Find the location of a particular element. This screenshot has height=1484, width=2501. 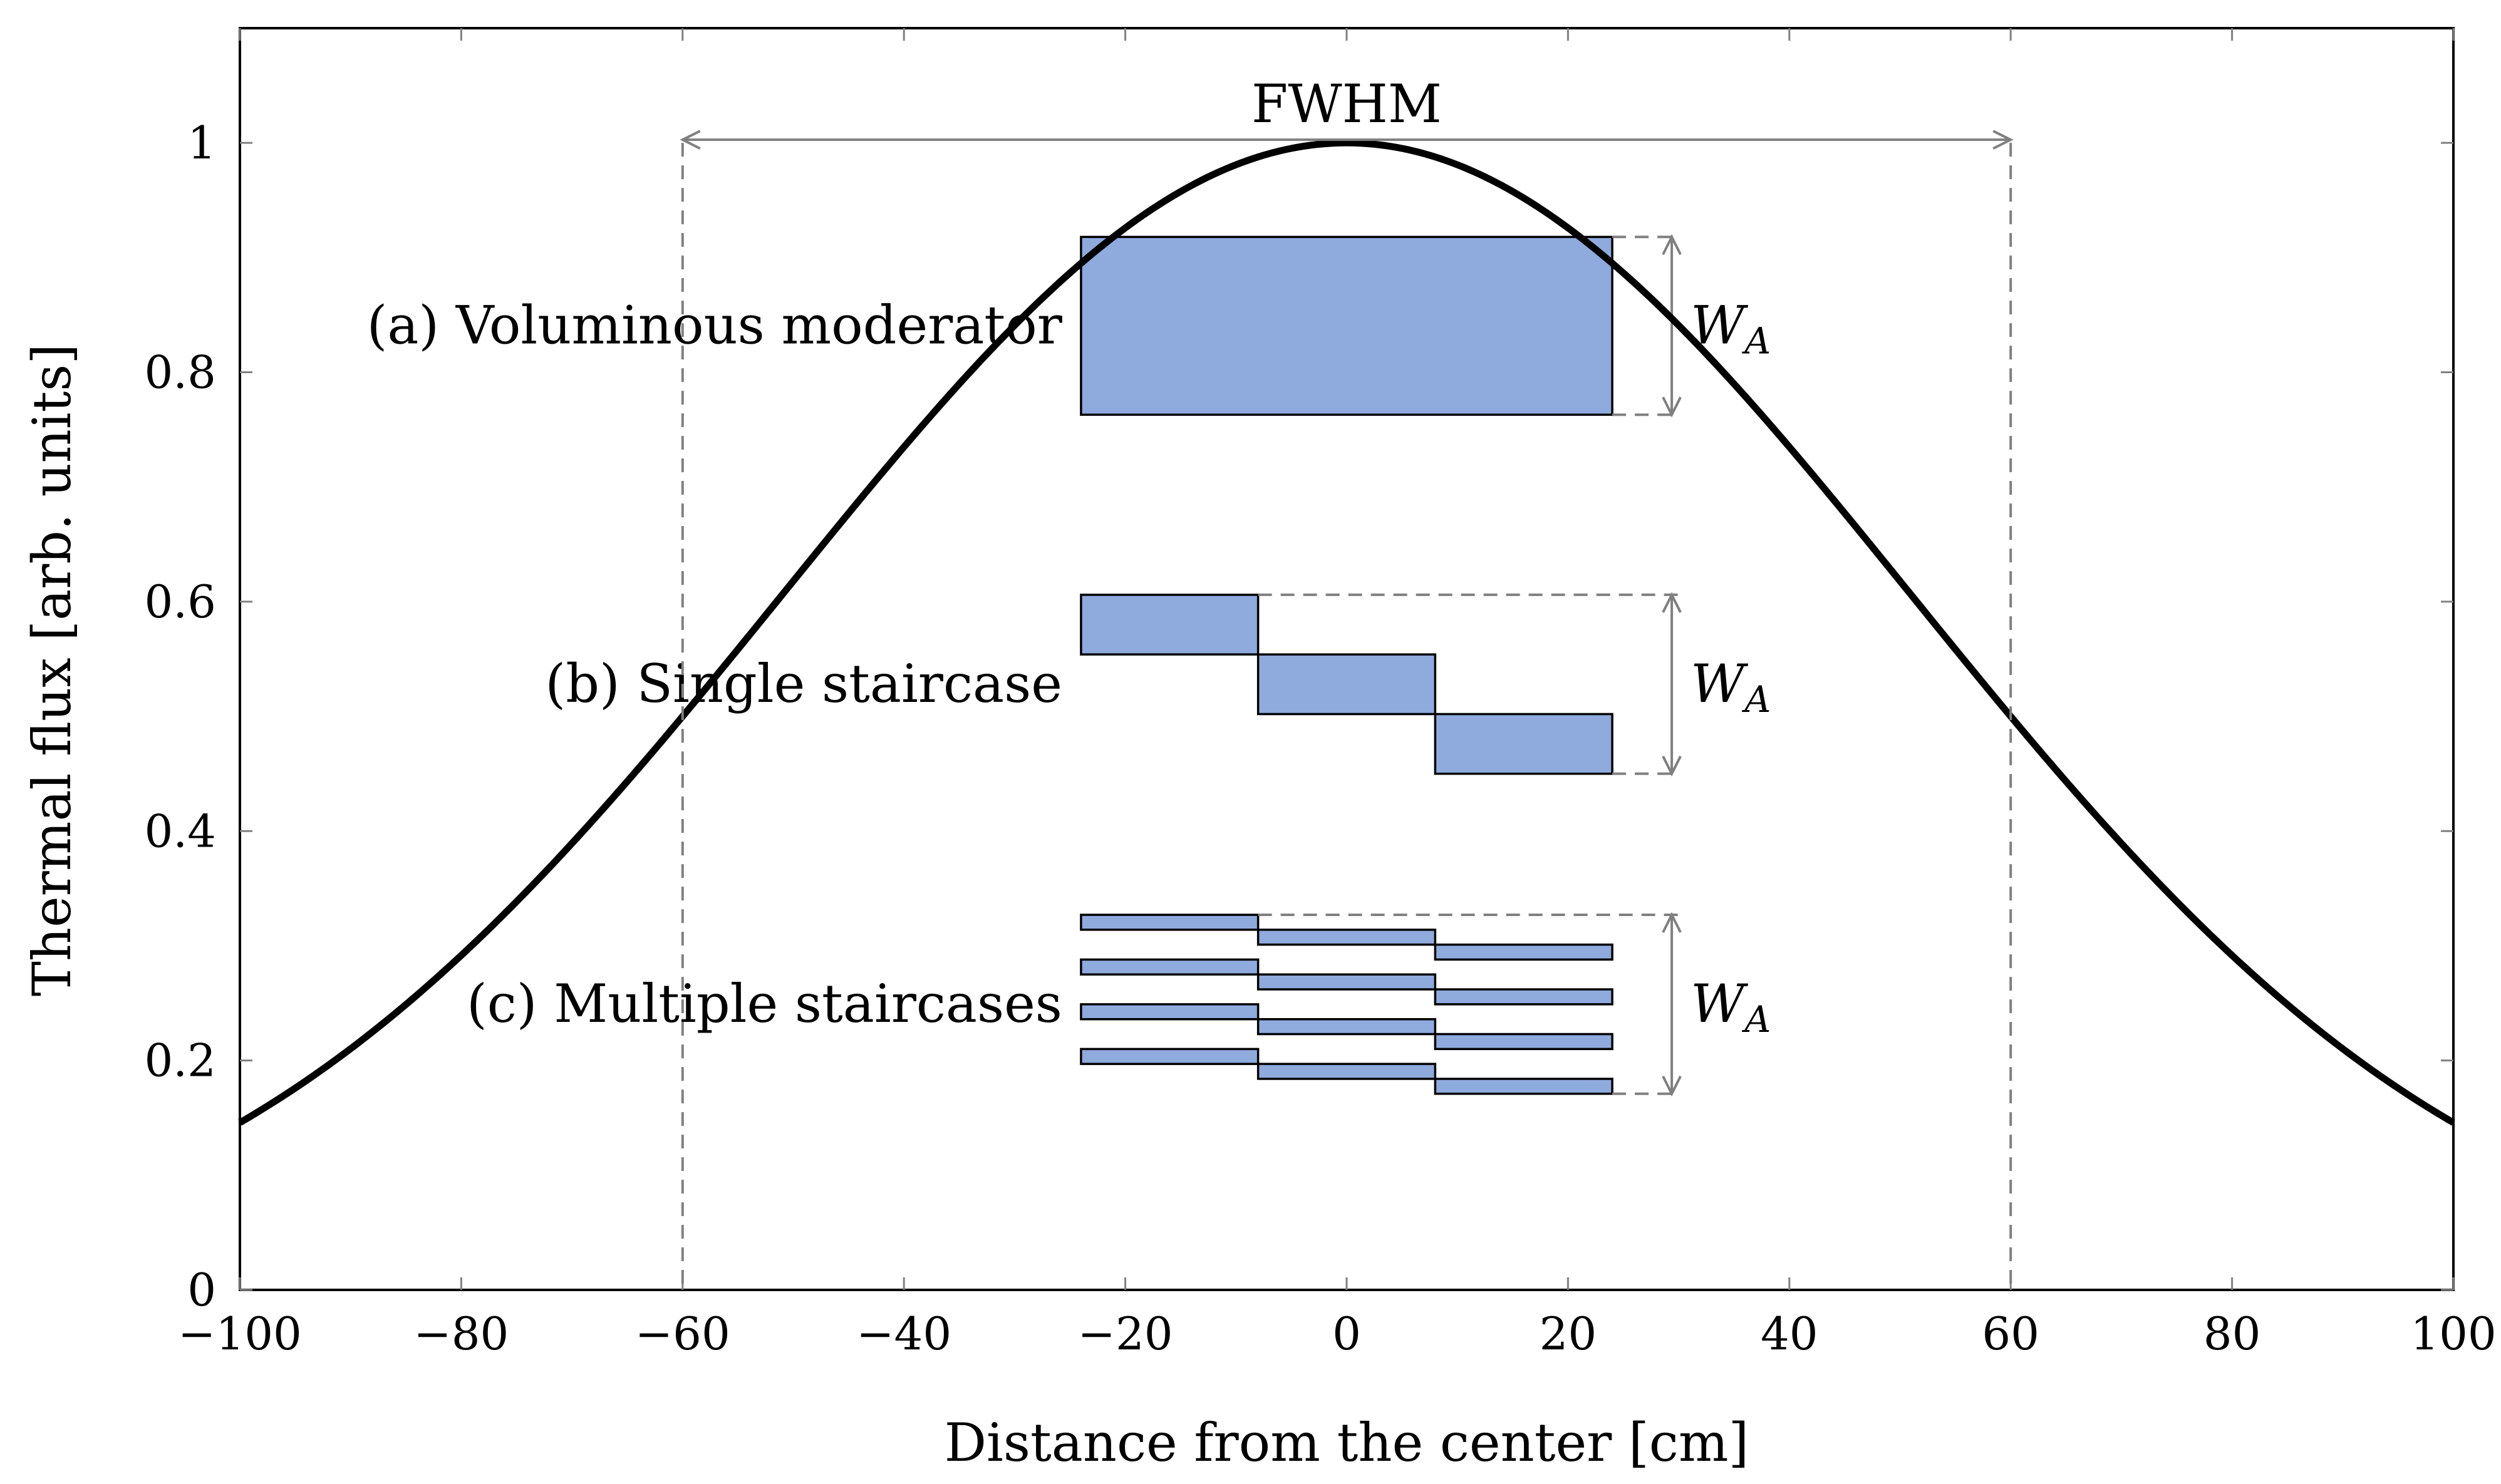

inset-3-width-label: WA is located at coordinates (1731, 1007).